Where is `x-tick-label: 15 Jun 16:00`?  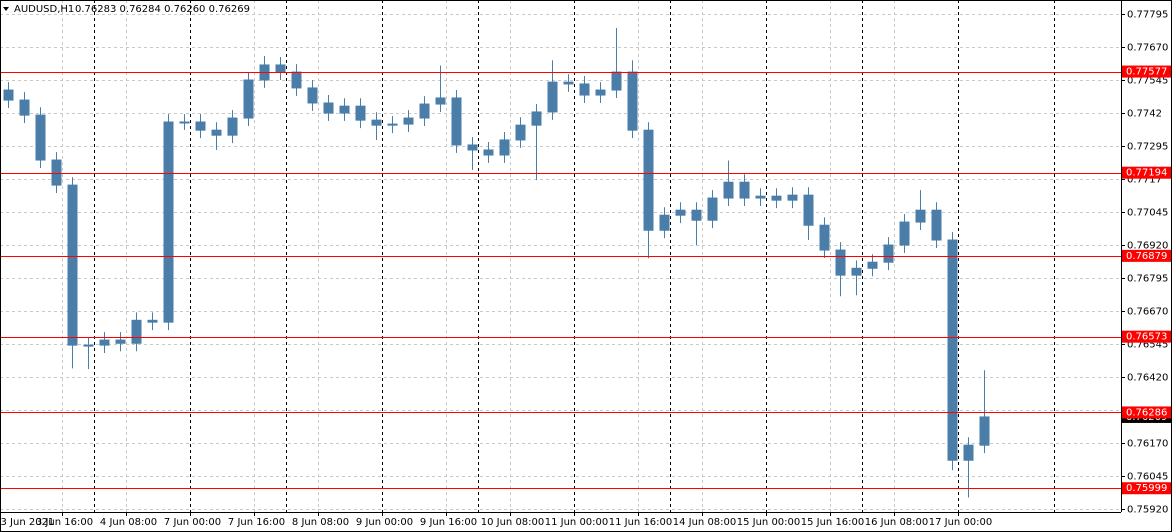 x-tick-label: 15 Jun 16:00 is located at coordinates (833, 522).